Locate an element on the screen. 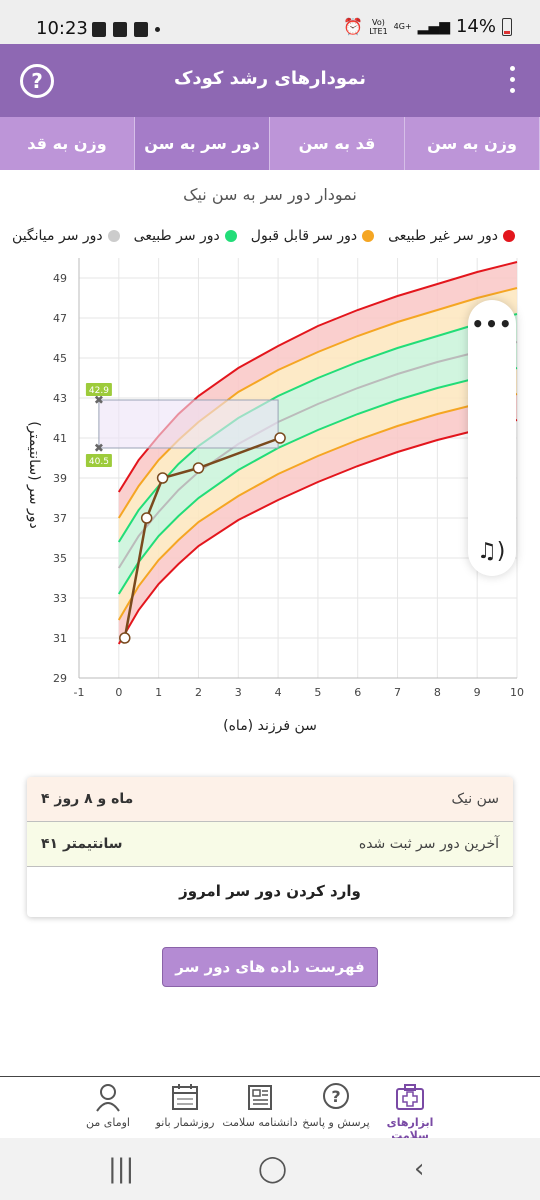  x-tick-label: 3 is located at coordinates (238, 692).